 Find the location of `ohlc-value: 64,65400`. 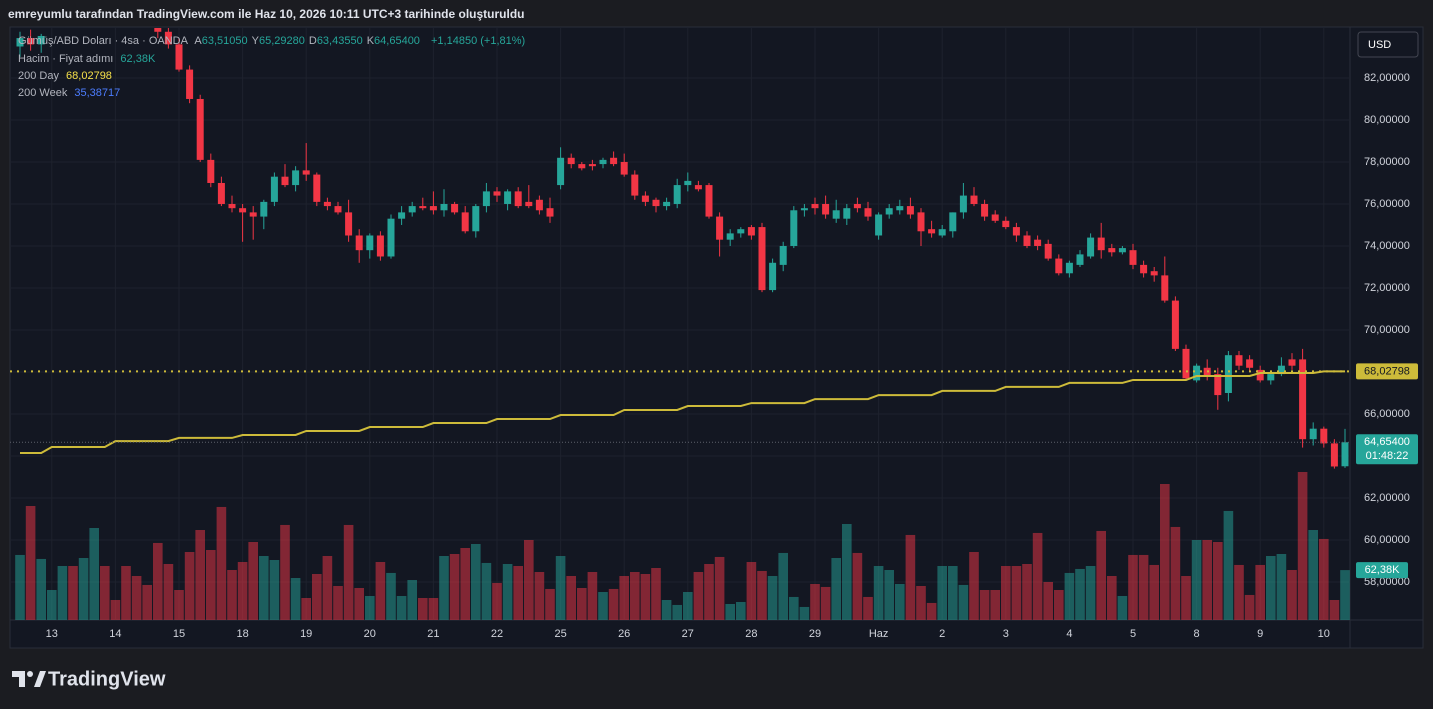

ohlc-value: 64,65400 is located at coordinates (397, 41).